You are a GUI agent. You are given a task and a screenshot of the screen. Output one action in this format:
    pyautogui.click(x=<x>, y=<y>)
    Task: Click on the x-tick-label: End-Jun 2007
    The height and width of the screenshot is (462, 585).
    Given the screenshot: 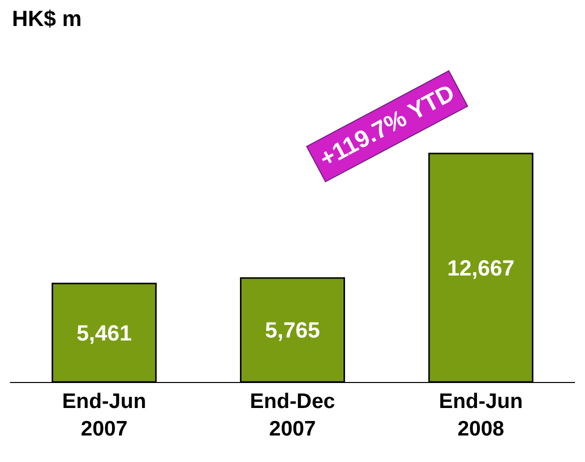 What is the action you would take?
    pyautogui.click(x=104, y=415)
    